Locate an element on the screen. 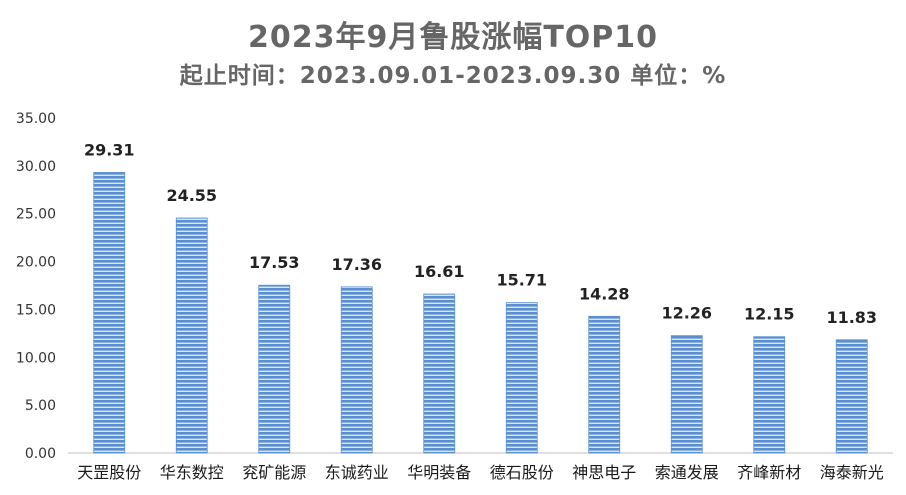  x-tick-label: 兖矿能源 is located at coordinates (274, 472).